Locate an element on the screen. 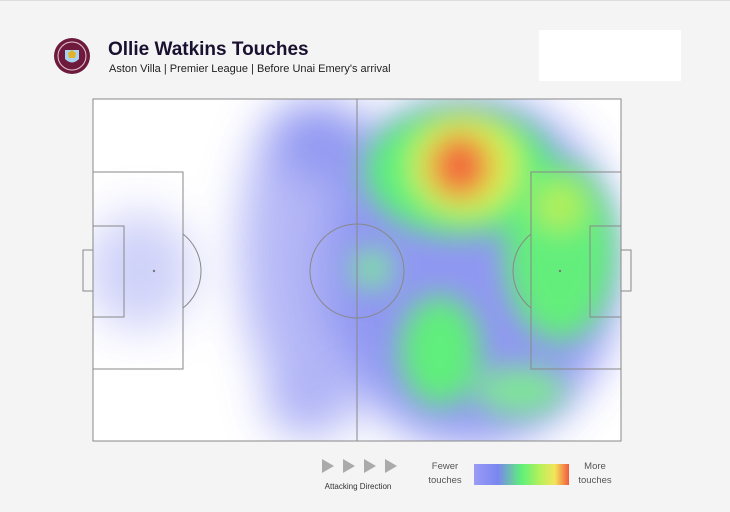  club-badge is located at coordinates (72, 56).